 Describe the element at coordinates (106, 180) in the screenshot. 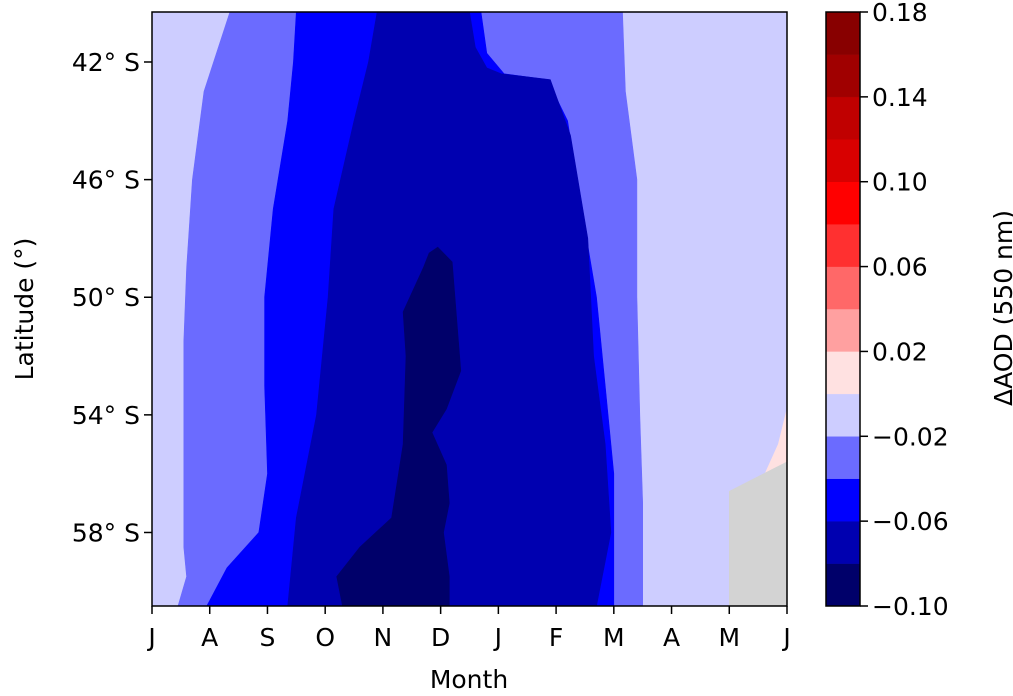

I see `y-tick-label: 46° S` at that location.